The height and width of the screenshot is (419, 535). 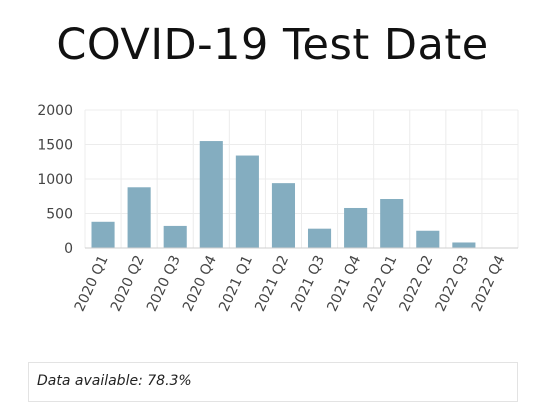 I want to click on x-tick-label: 2022 Q4, so click(x=489, y=283).